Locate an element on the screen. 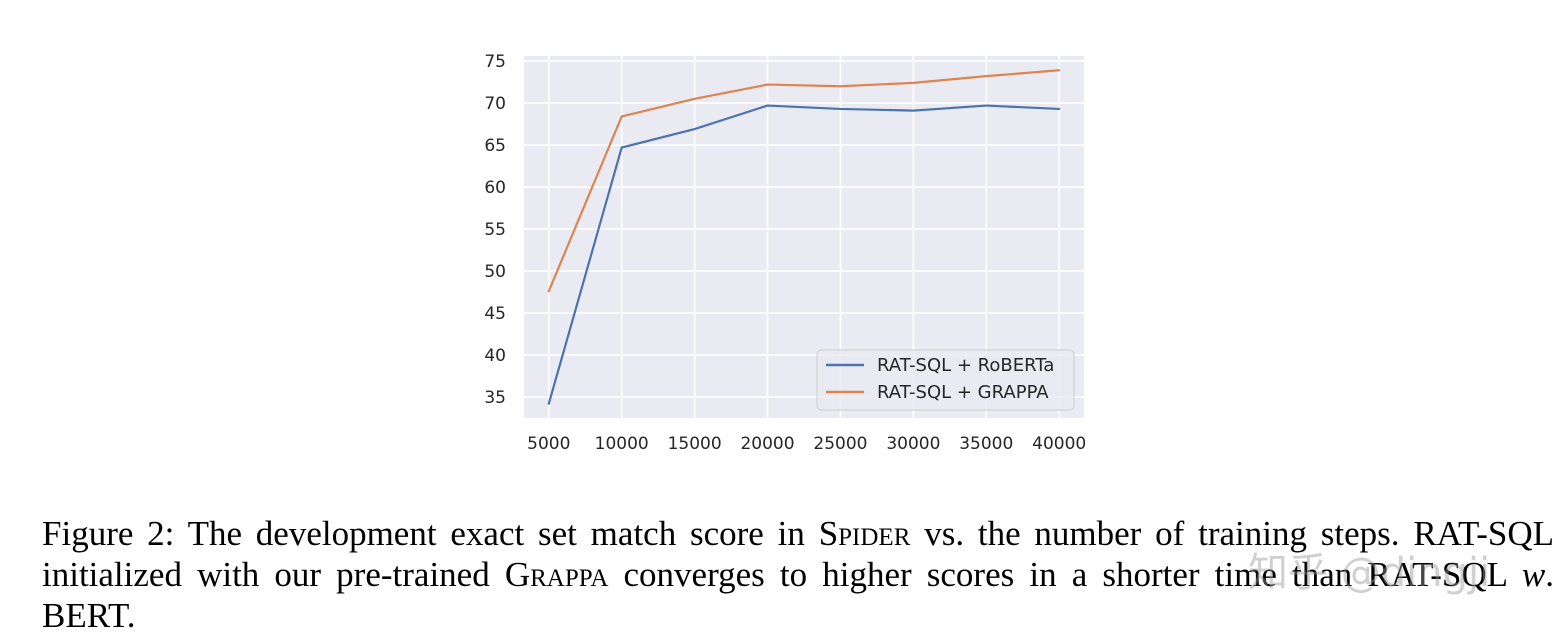  caption-part1: The development exact set match score in is located at coordinates (496, 533).